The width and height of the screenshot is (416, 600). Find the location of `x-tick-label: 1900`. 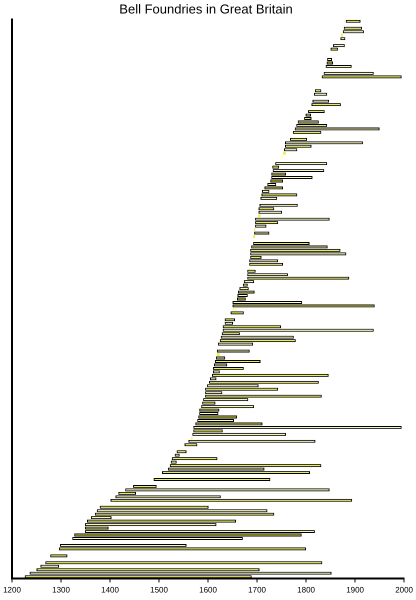

x-tick-label: 1900 is located at coordinates (355, 589).